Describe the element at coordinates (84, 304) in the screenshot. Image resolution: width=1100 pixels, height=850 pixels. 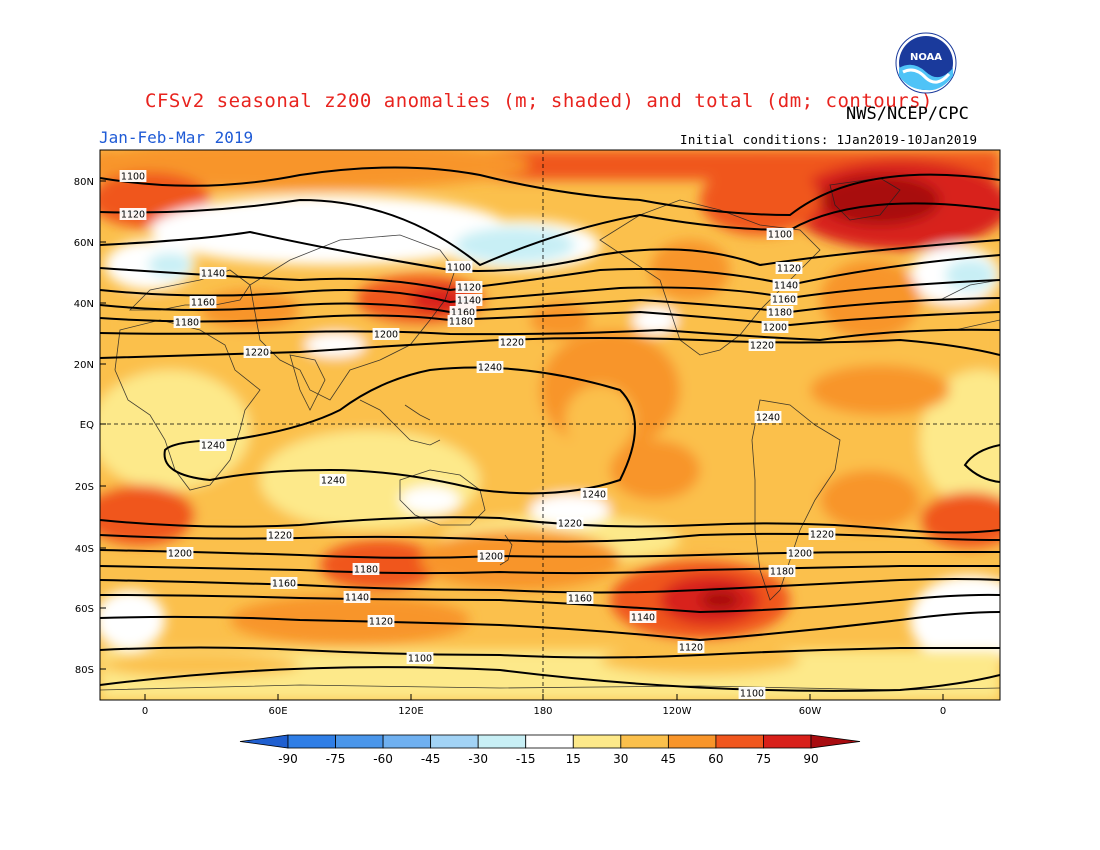
I see `lat-tick-label: 40N` at that location.